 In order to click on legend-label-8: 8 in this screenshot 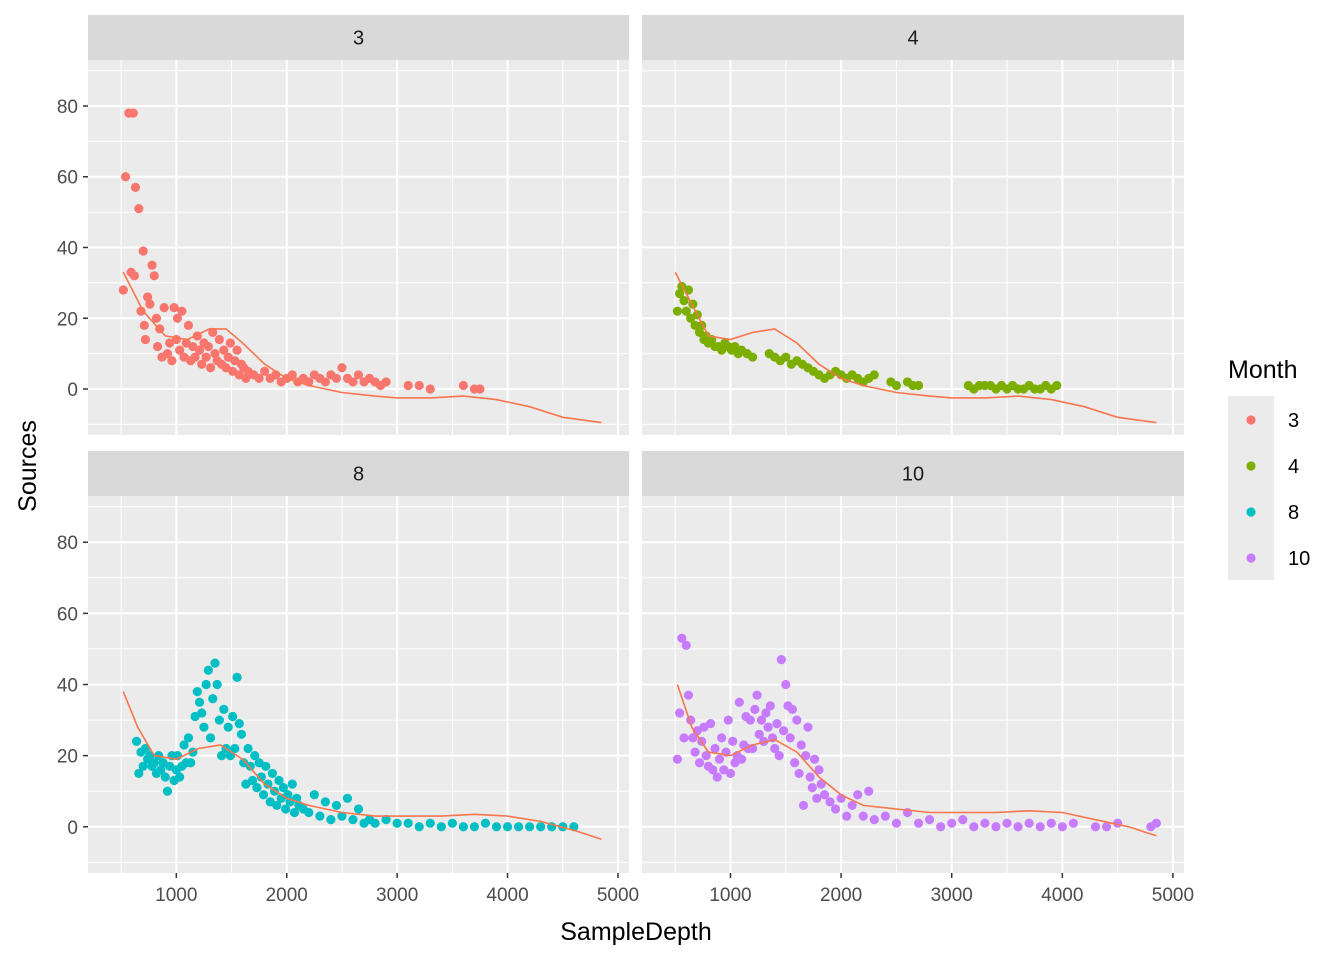, I will do `click(1293, 513)`.